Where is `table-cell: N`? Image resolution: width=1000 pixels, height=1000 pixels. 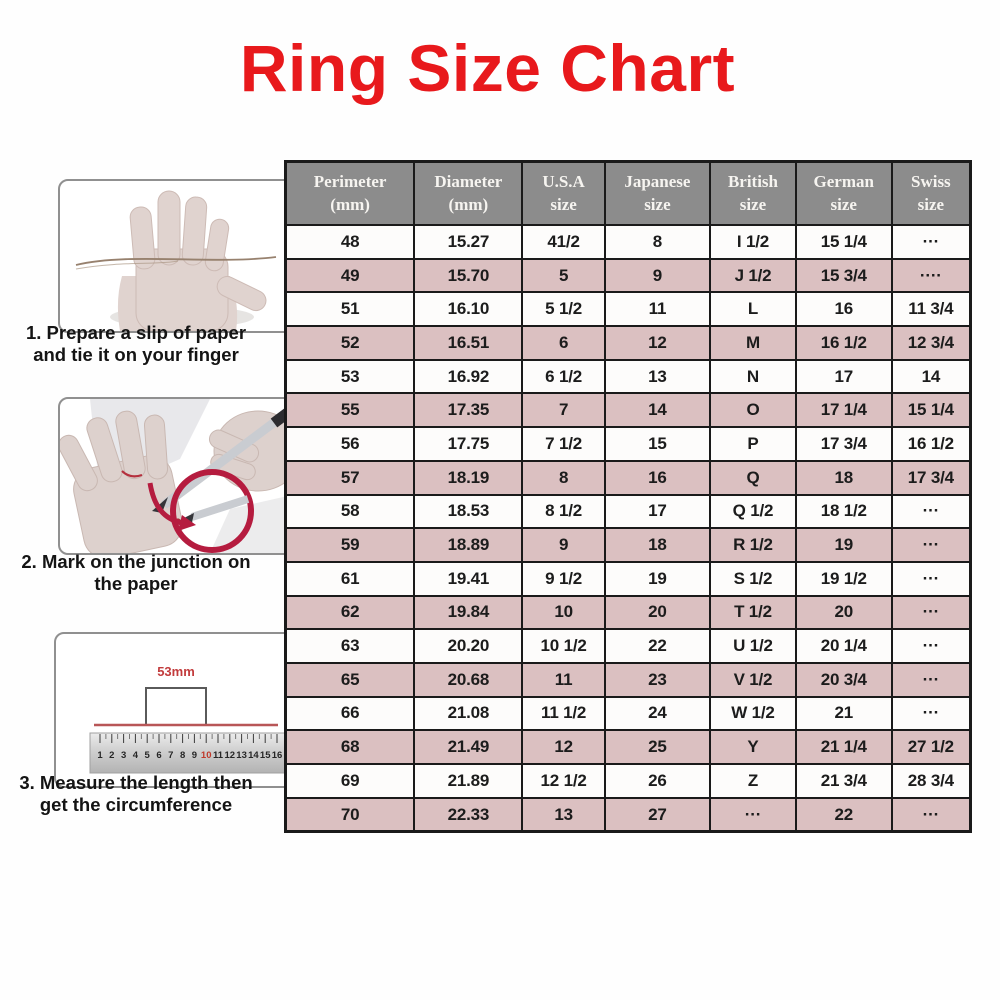
table-cell: N is located at coordinates (753, 376).